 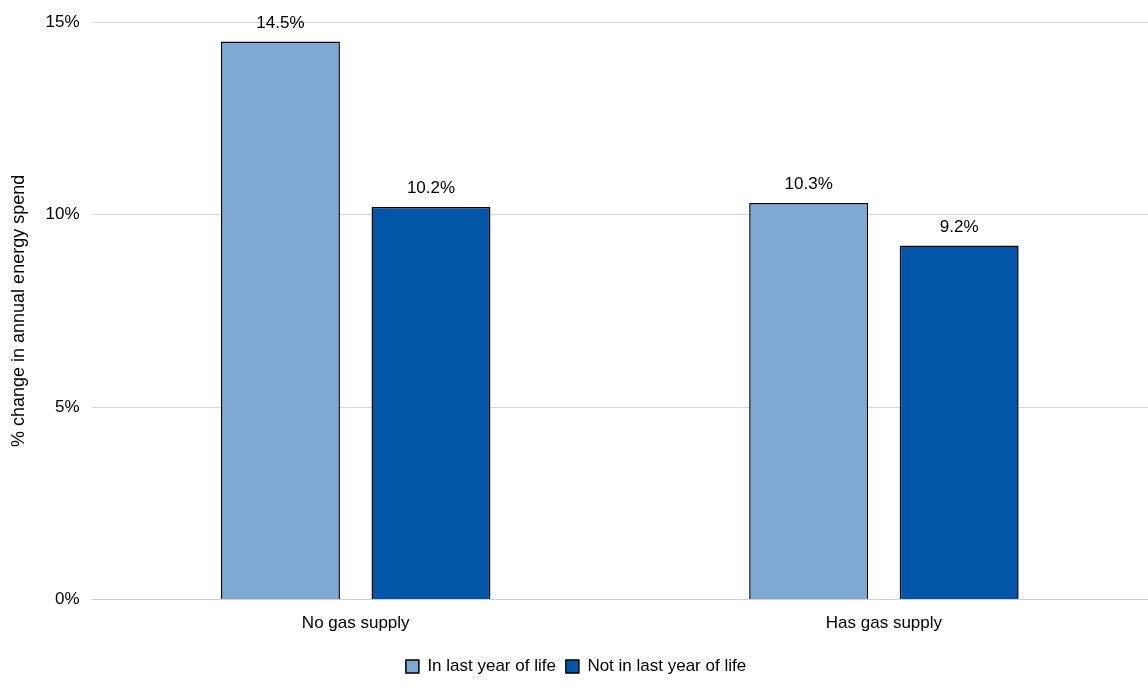 What do you see at coordinates (959, 226) in the screenshot?
I see `data-label: 9.2%` at bounding box center [959, 226].